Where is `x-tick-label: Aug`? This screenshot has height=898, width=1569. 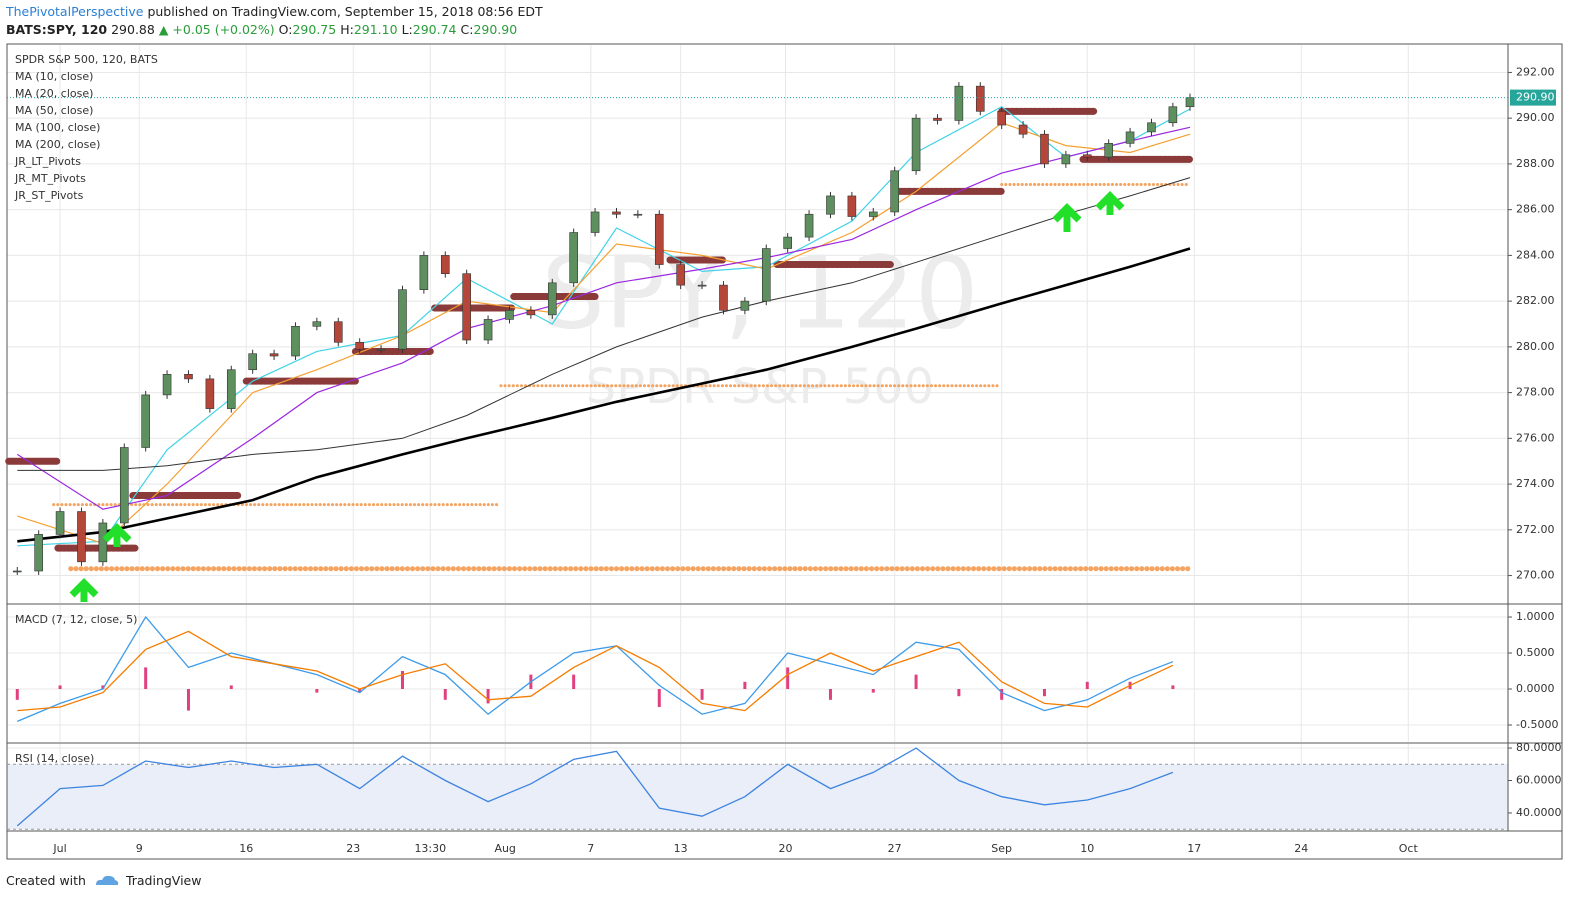
x-tick-label: Aug is located at coordinates (504, 848).